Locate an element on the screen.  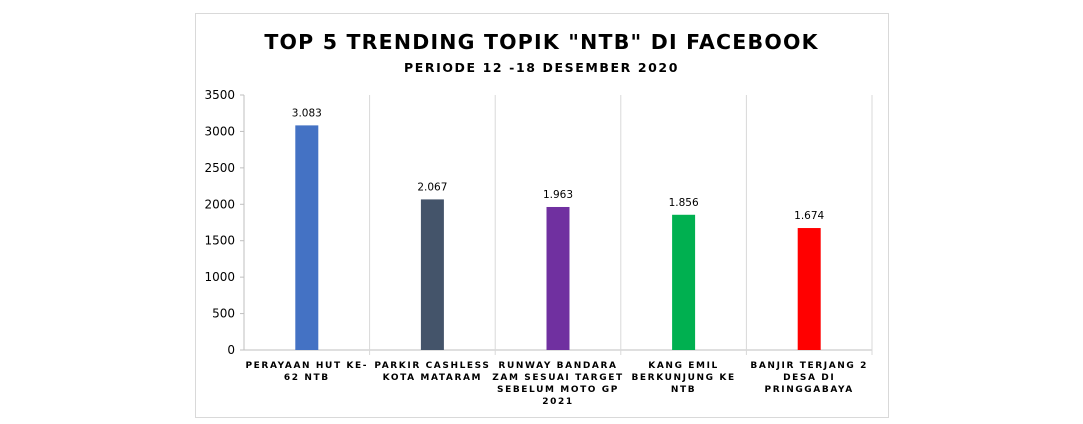
chart-subtitle: PERIODE 12 -18 DESEMBER 2020 is located at coordinates (541, 67).